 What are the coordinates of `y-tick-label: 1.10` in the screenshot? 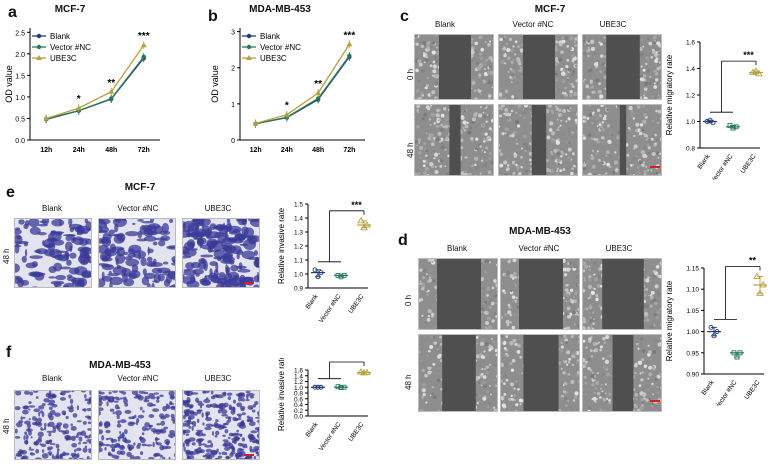 It's located at (692, 290).